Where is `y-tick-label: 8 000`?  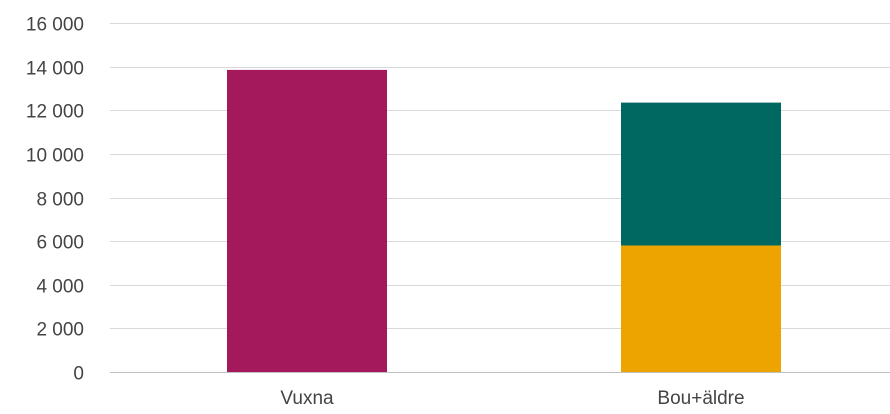 y-tick-label: 8 000 is located at coordinates (60, 200).